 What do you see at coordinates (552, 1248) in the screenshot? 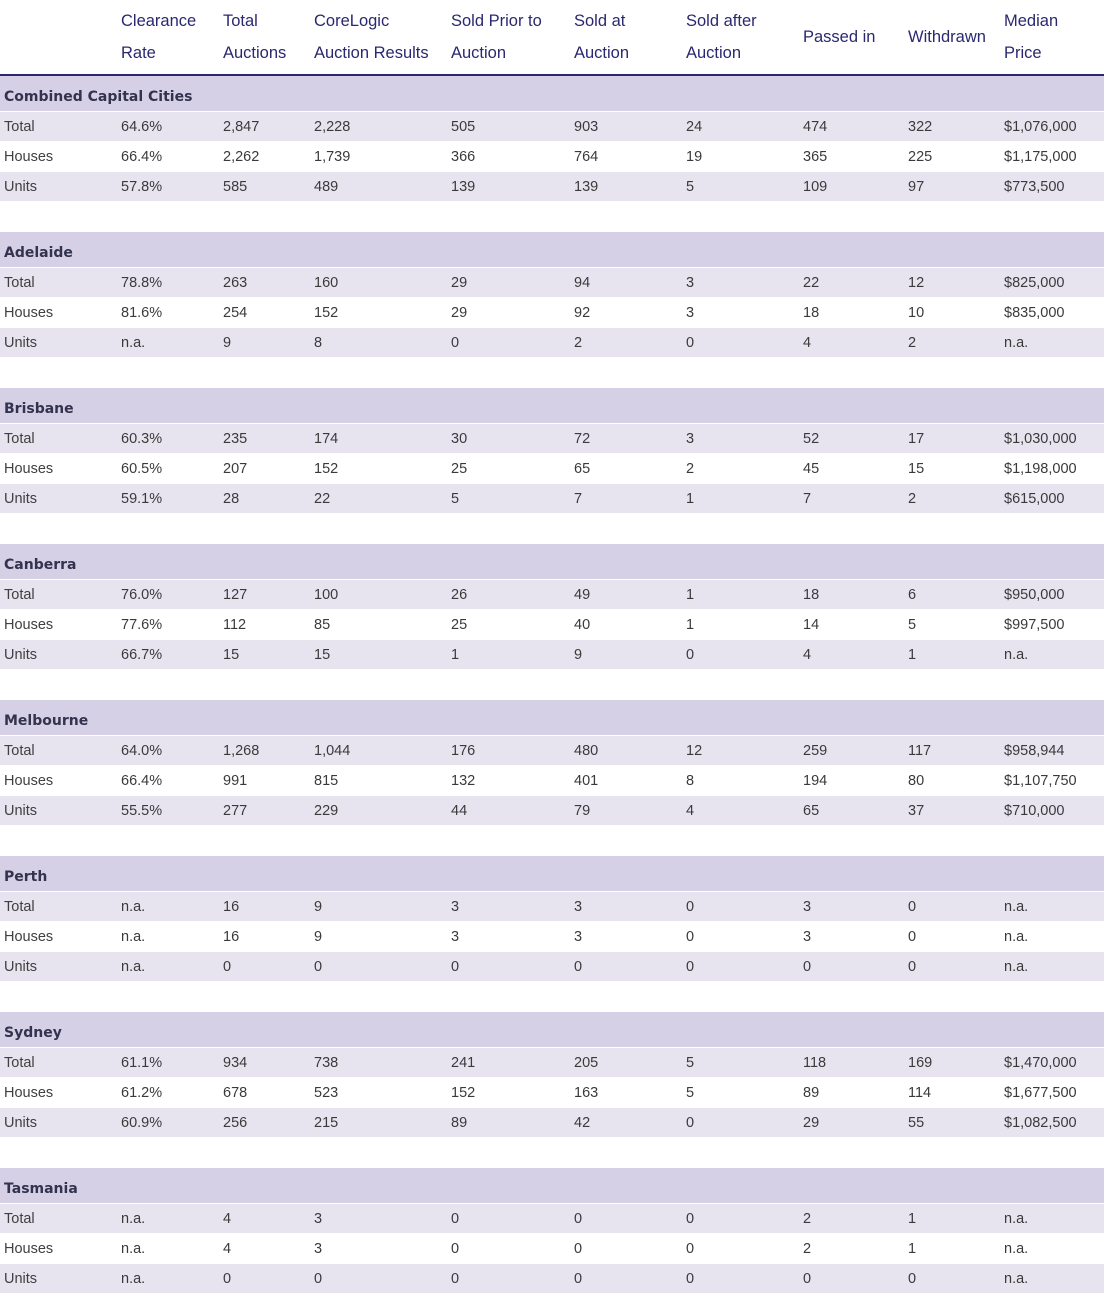
I see `table-row: Houses n.a. 4 3 0 0 0 2 1 n.a.` at bounding box center [552, 1248].